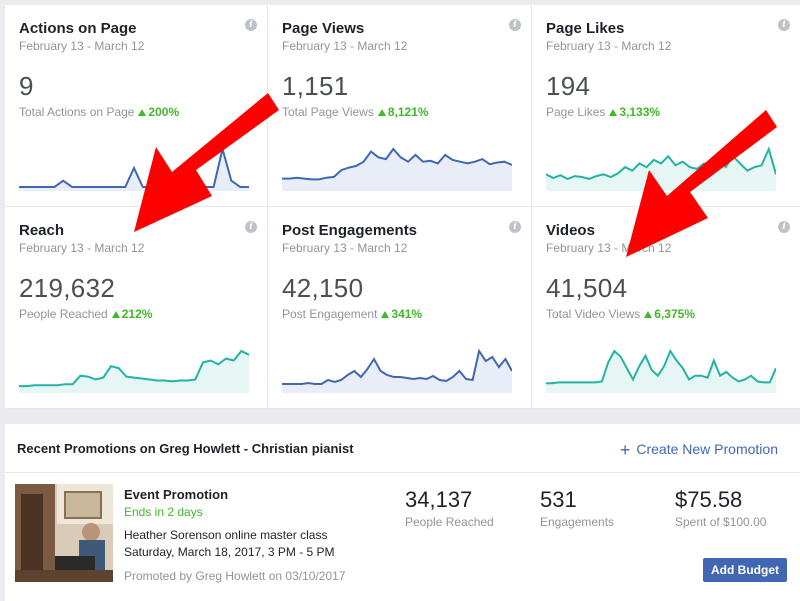 The width and height of the screenshot is (800, 601). What do you see at coordinates (408, 112) in the screenshot?
I see `change-value: 8,121%` at bounding box center [408, 112].